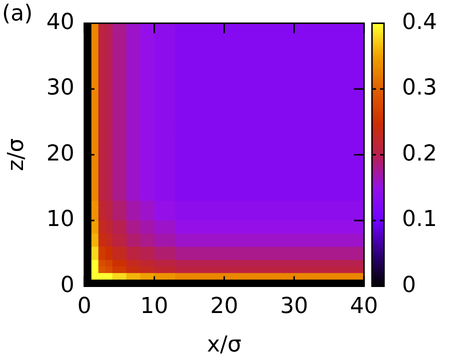  I want to click on color-bar-label: 0.3, so click(419, 88).